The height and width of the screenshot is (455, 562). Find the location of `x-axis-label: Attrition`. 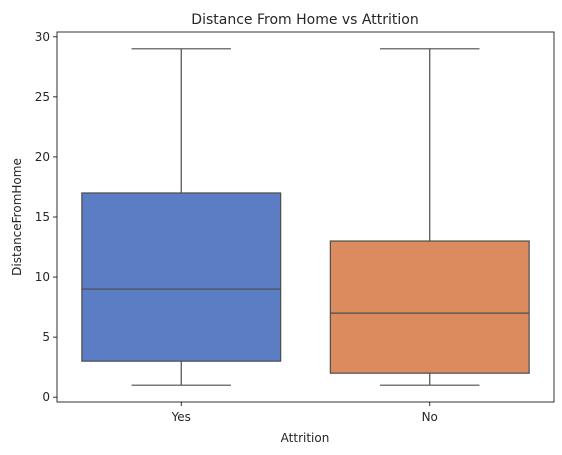

x-axis-label: Attrition is located at coordinates (305, 438).